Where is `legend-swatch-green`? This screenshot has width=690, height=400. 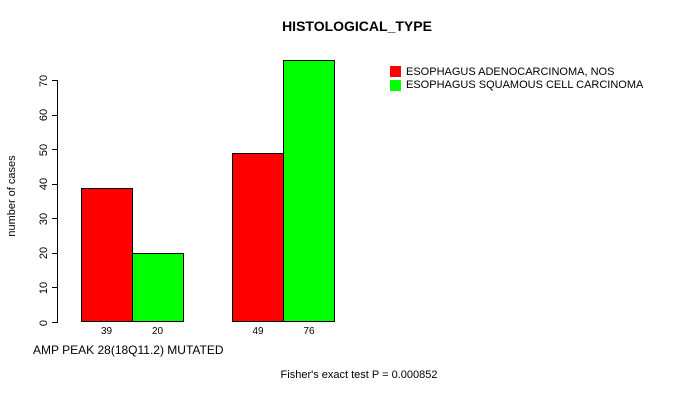
legend-swatch-green is located at coordinates (395, 85).